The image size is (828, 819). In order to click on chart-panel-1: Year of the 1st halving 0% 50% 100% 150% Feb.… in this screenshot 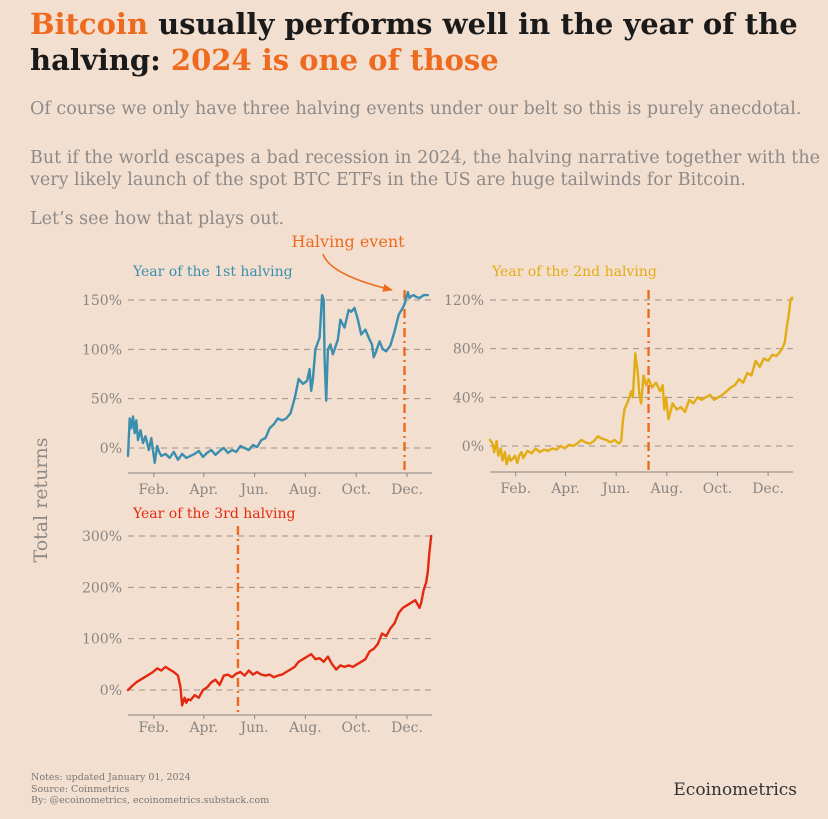, I will do `click(257, 381)`.